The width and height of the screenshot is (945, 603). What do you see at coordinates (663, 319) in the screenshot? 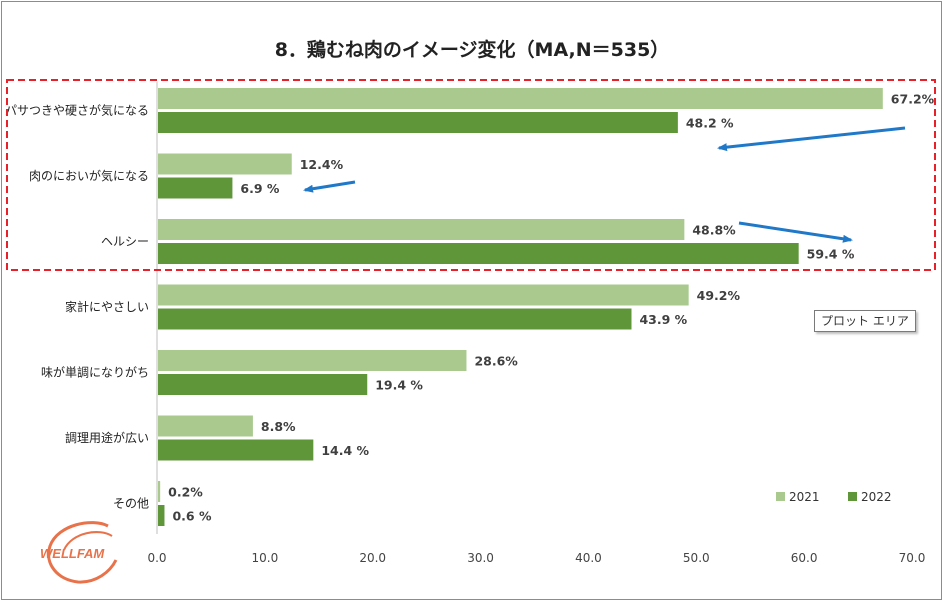
I see `value-label-2022-3: 43.9 %` at bounding box center [663, 319].